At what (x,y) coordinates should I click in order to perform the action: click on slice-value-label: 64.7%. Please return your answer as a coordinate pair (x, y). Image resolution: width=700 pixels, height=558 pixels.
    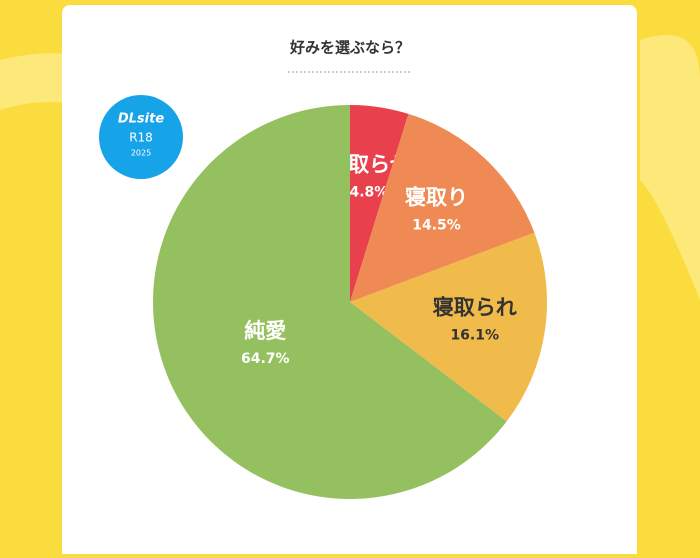
    Looking at the image, I should click on (265, 359).